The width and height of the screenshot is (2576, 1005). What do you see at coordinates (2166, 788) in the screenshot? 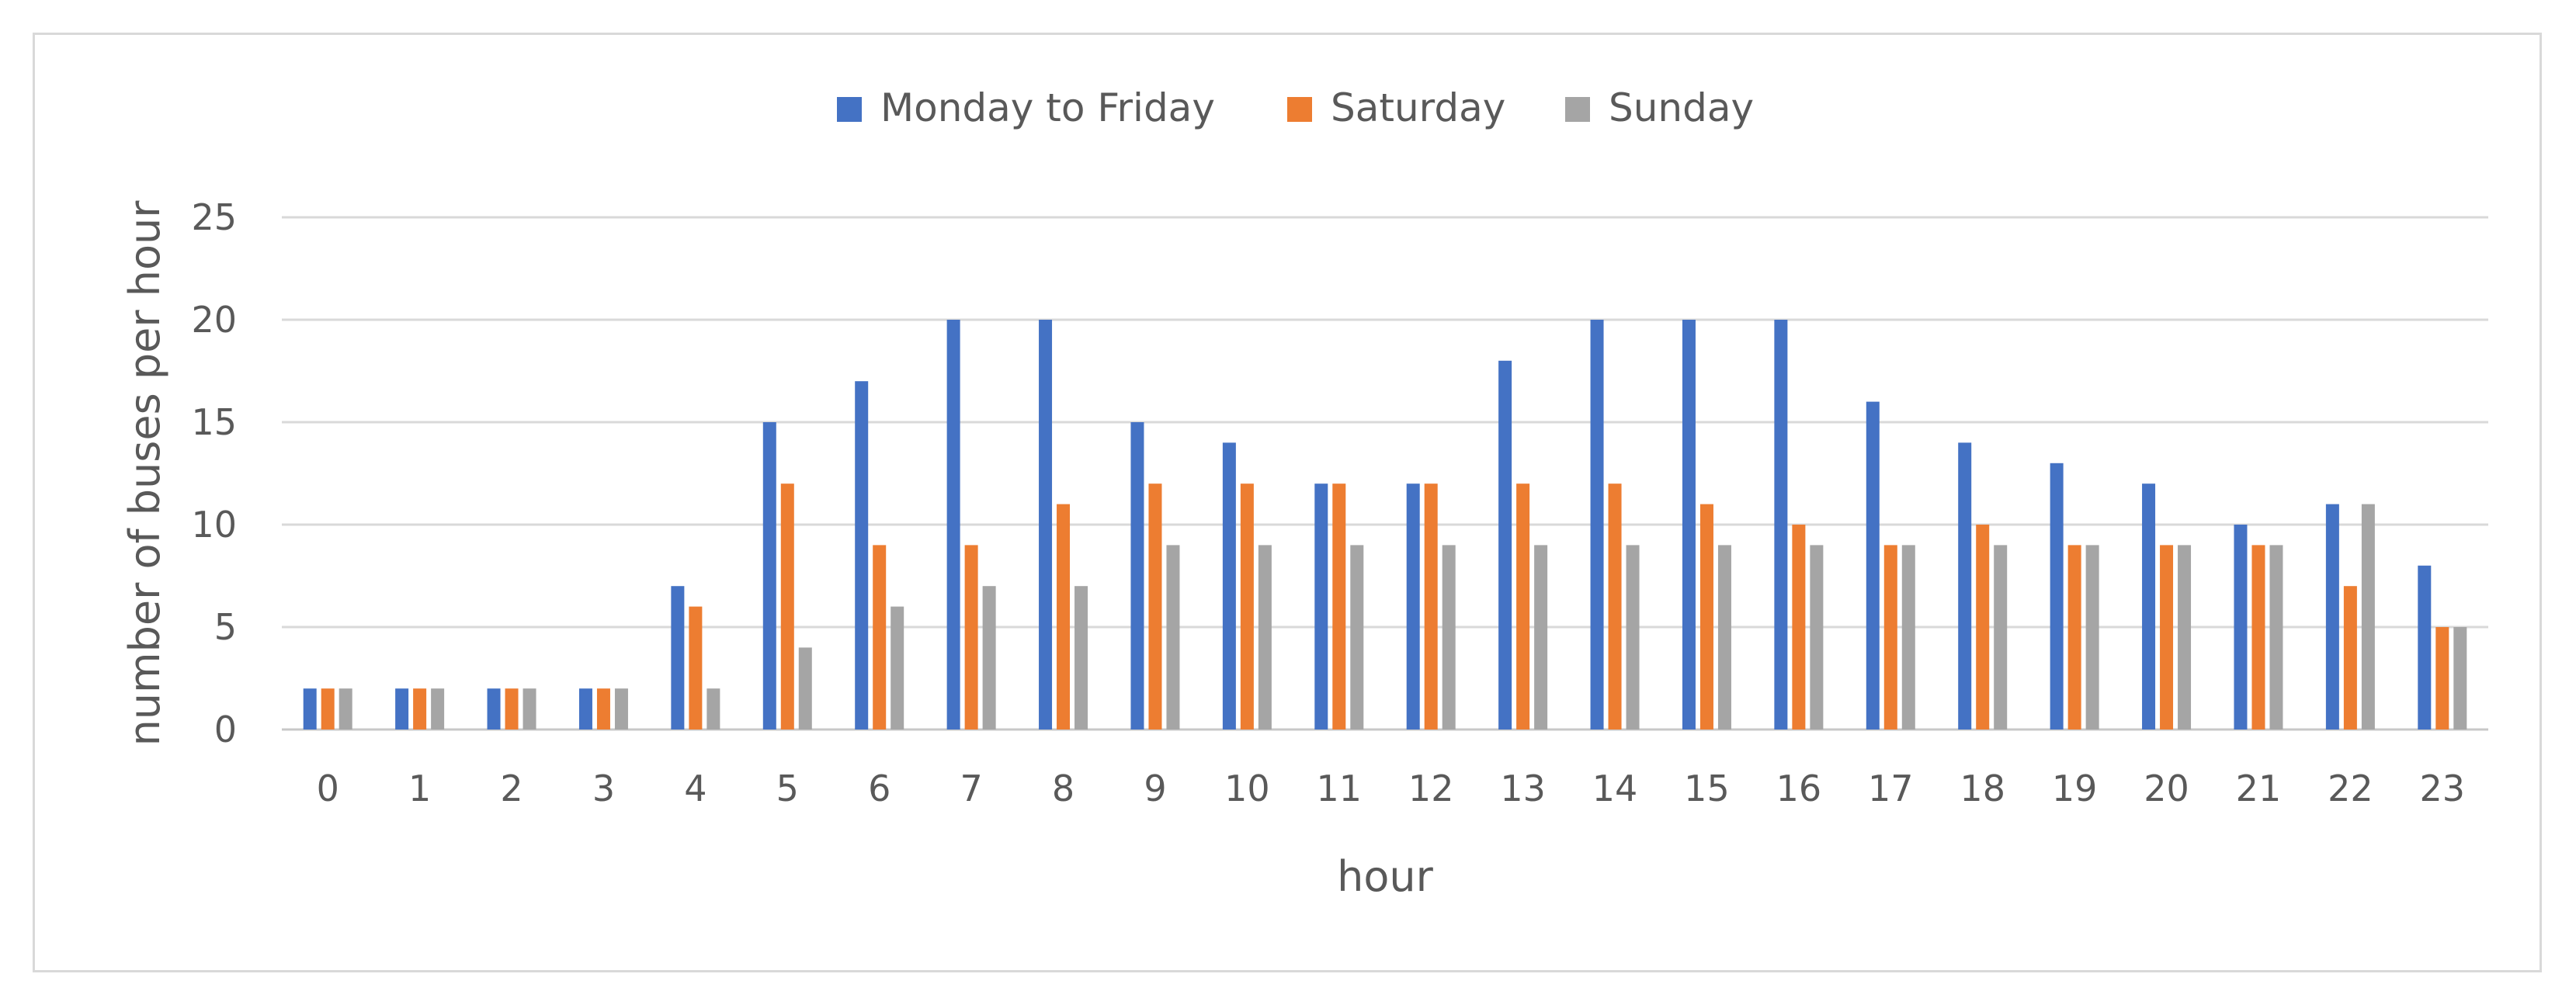
I see `x-tick-label: 20` at bounding box center [2166, 788].